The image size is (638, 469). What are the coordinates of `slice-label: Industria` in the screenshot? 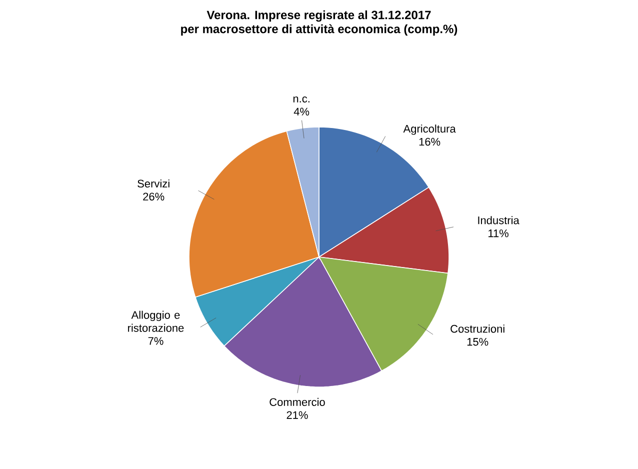 It's located at (499, 220).